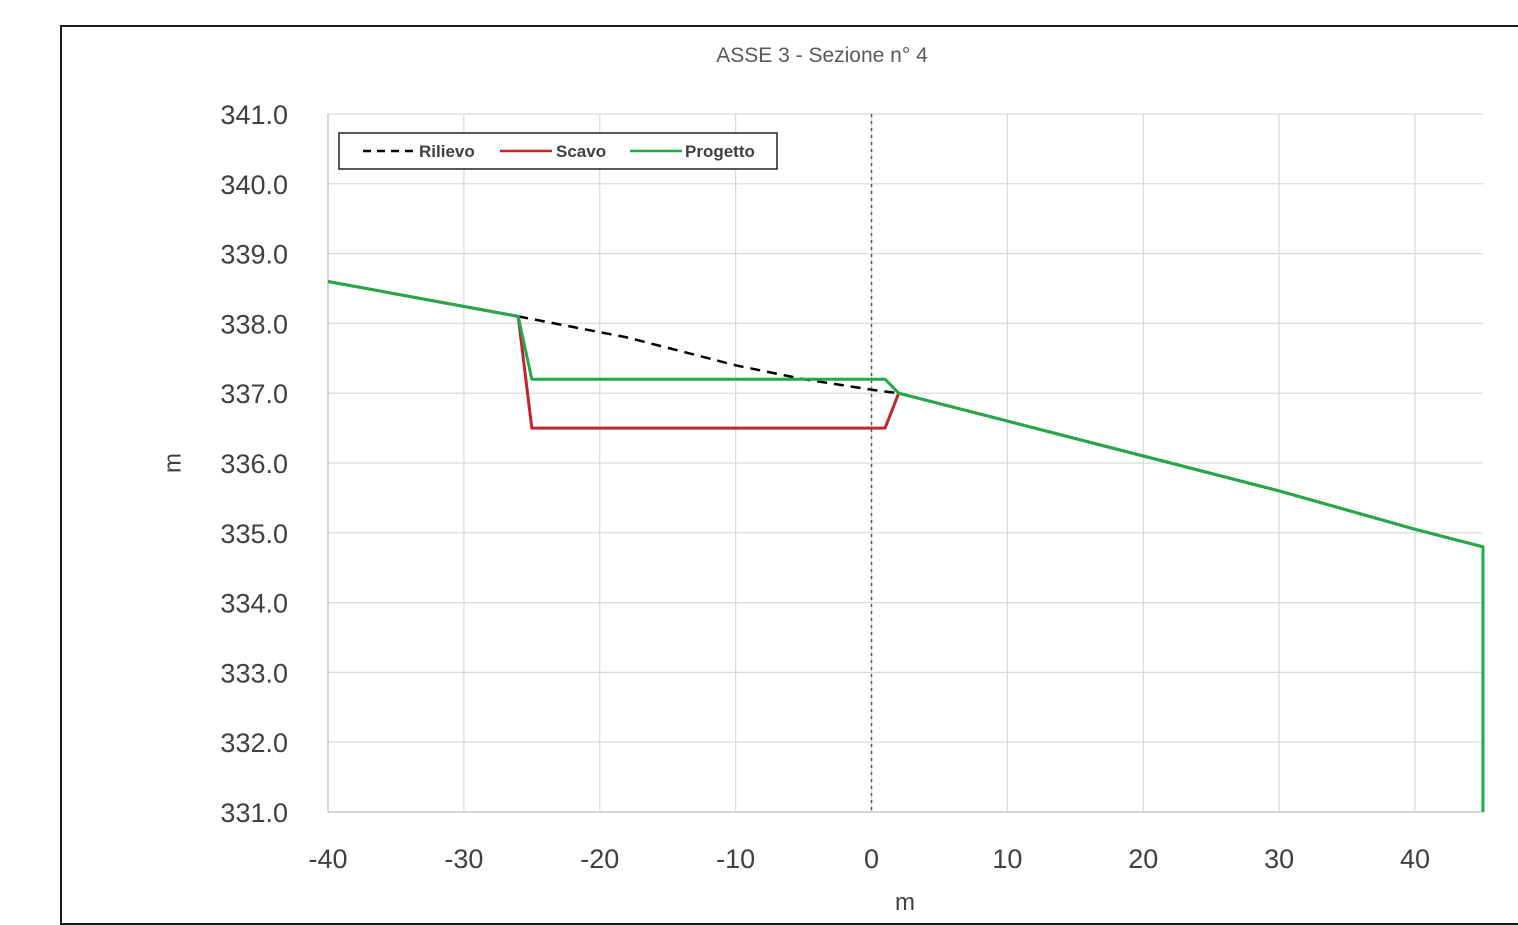 The image size is (1518, 925). Describe the element at coordinates (905, 902) in the screenshot. I see `x-axis-label: m` at that location.